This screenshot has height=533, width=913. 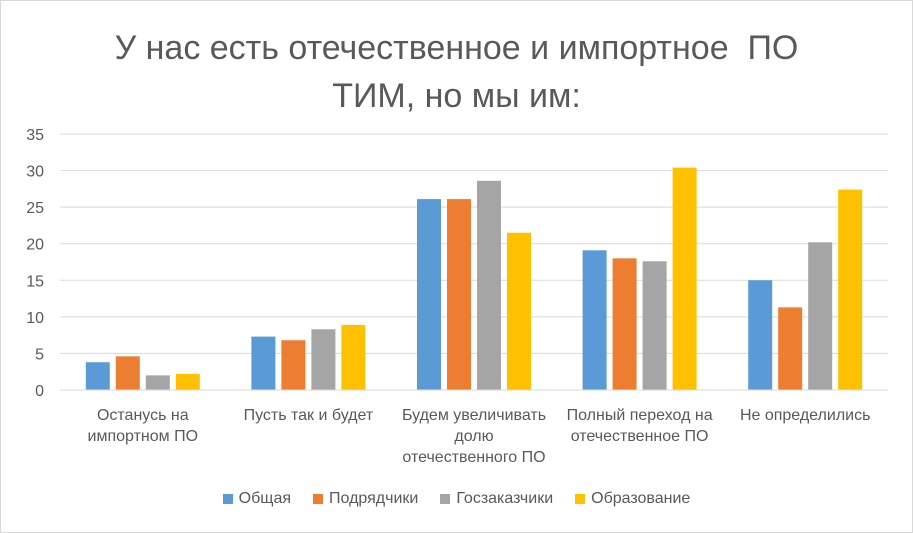 What do you see at coordinates (641, 498) in the screenshot?
I see `legend-label: Образование` at bounding box center [641, 498].